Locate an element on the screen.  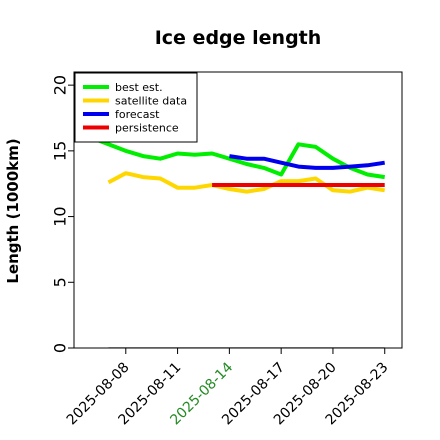
y-tick-label: 20 is located at coordinates (60, 85).